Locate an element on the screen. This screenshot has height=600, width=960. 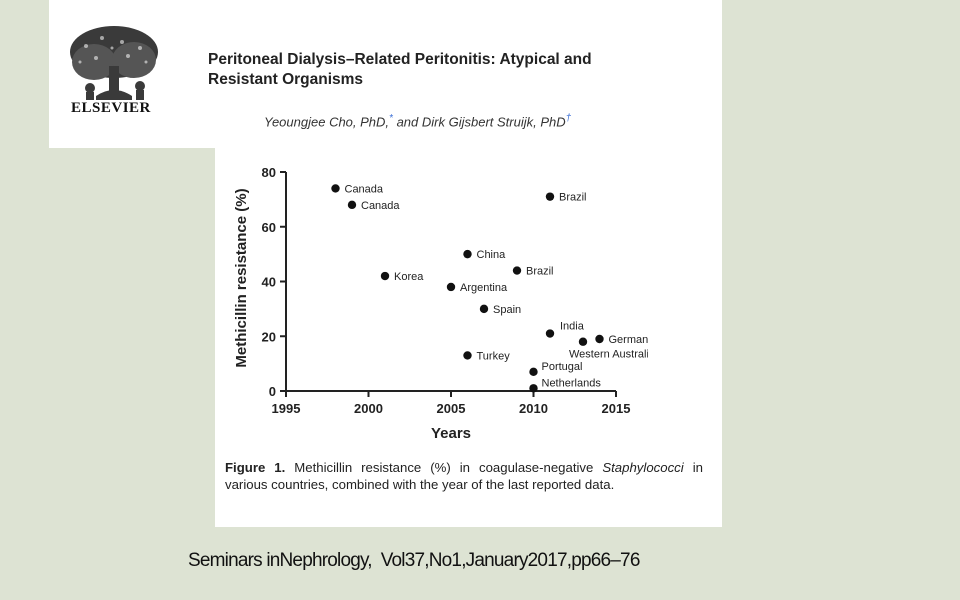
y-tick-label: 20 is located at coordinates (269, 336).